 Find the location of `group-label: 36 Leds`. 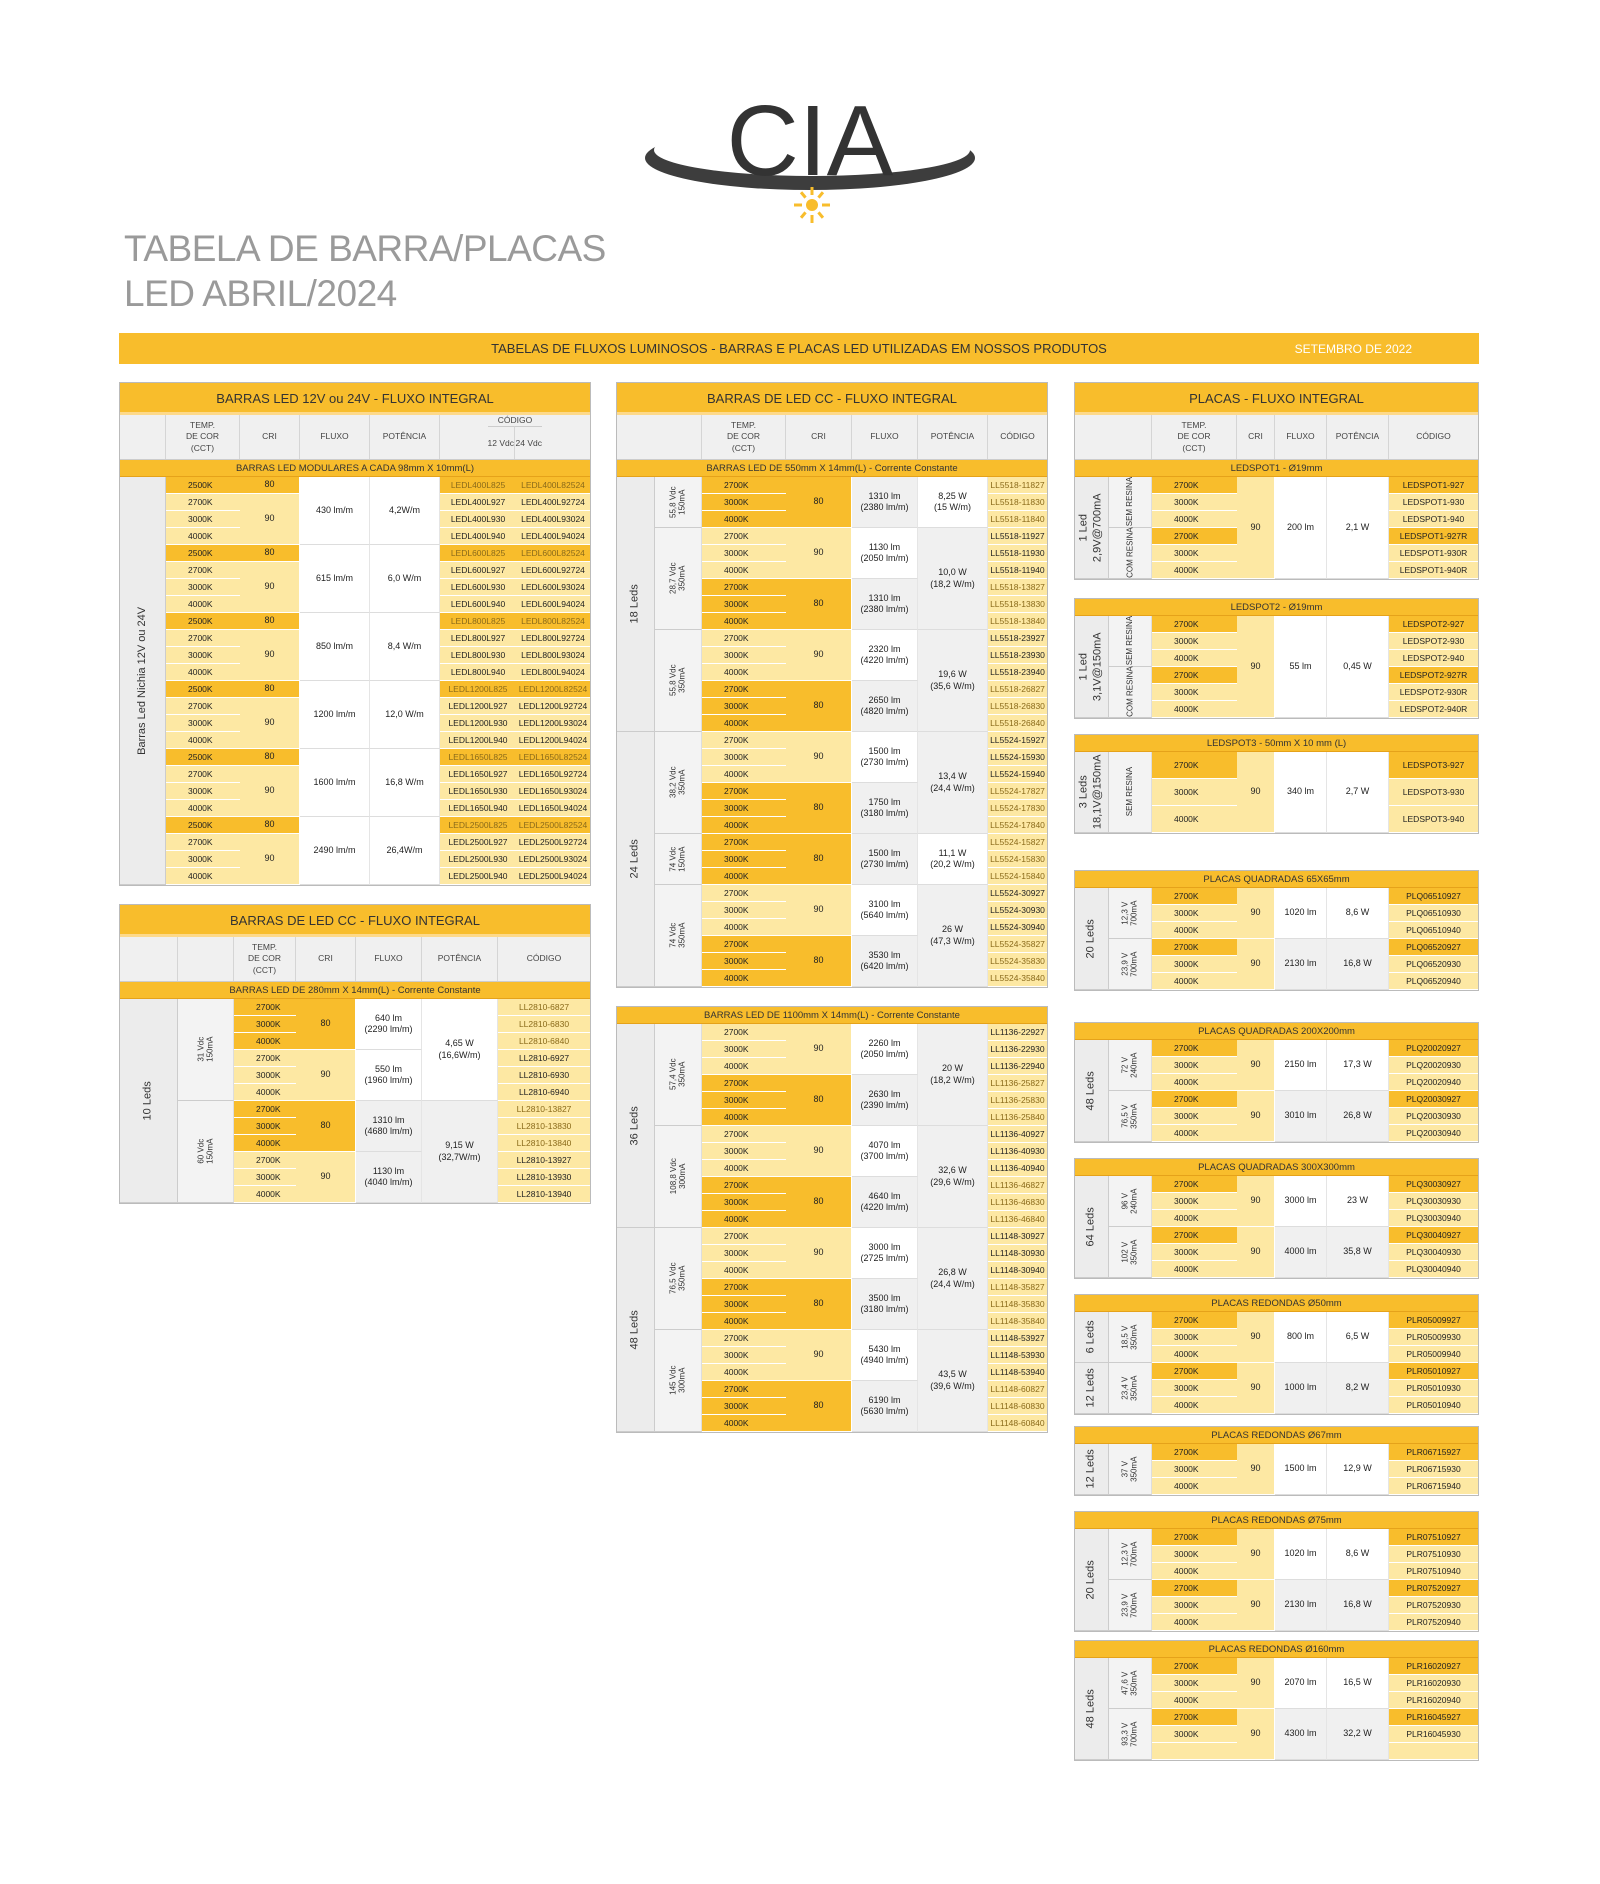

group-label: 36 Leds is located at coordinates (636, 1126).